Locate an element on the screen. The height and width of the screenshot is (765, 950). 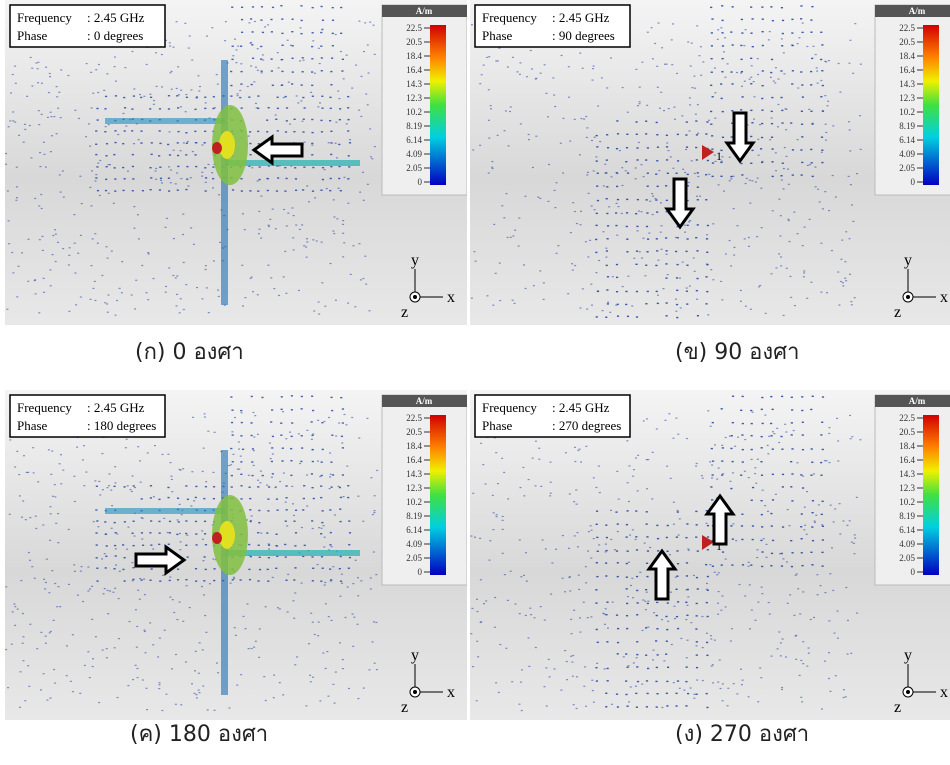
colorbar-tick-label: 16.4 is located at coordinates (907, 460).